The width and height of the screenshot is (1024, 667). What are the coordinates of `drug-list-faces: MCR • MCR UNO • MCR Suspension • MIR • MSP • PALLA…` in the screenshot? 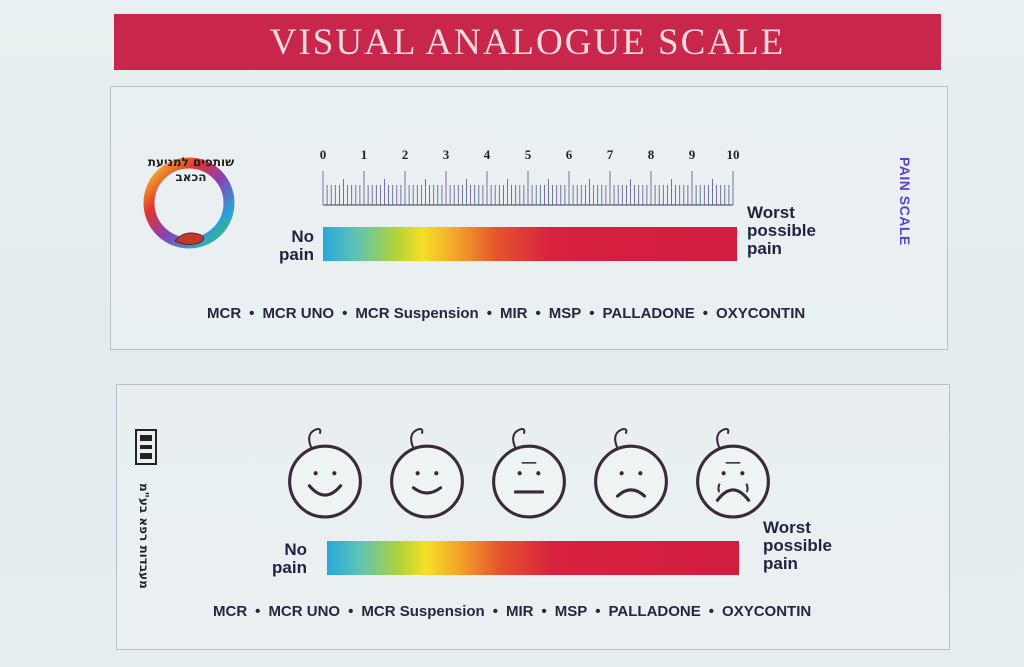 It's located at (512, 611).